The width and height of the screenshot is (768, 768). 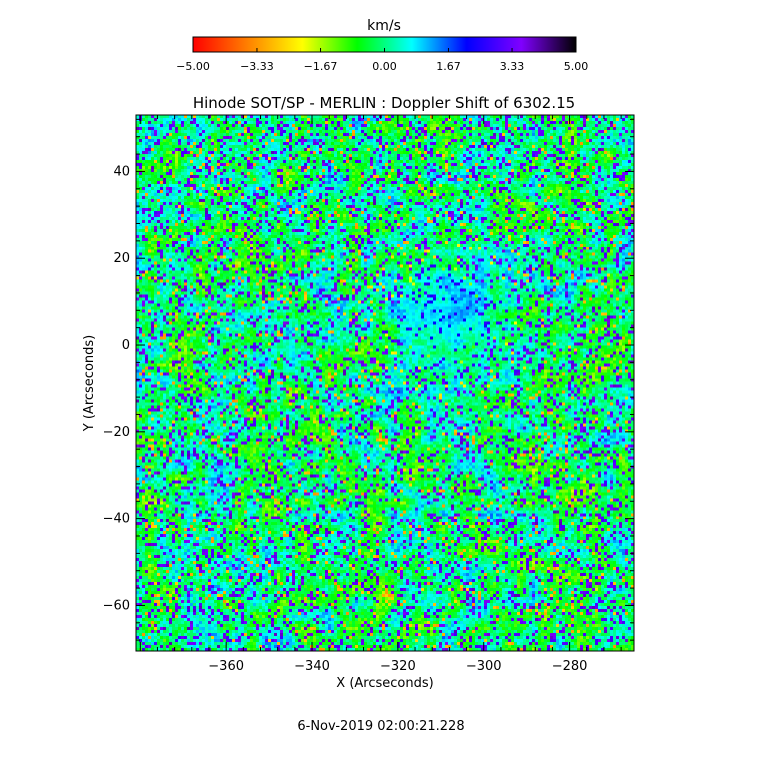 What do you see at coordinates (116, 432) in the screenshot?
I see `y-tick-label: −20` at bounding box center [116, 432].